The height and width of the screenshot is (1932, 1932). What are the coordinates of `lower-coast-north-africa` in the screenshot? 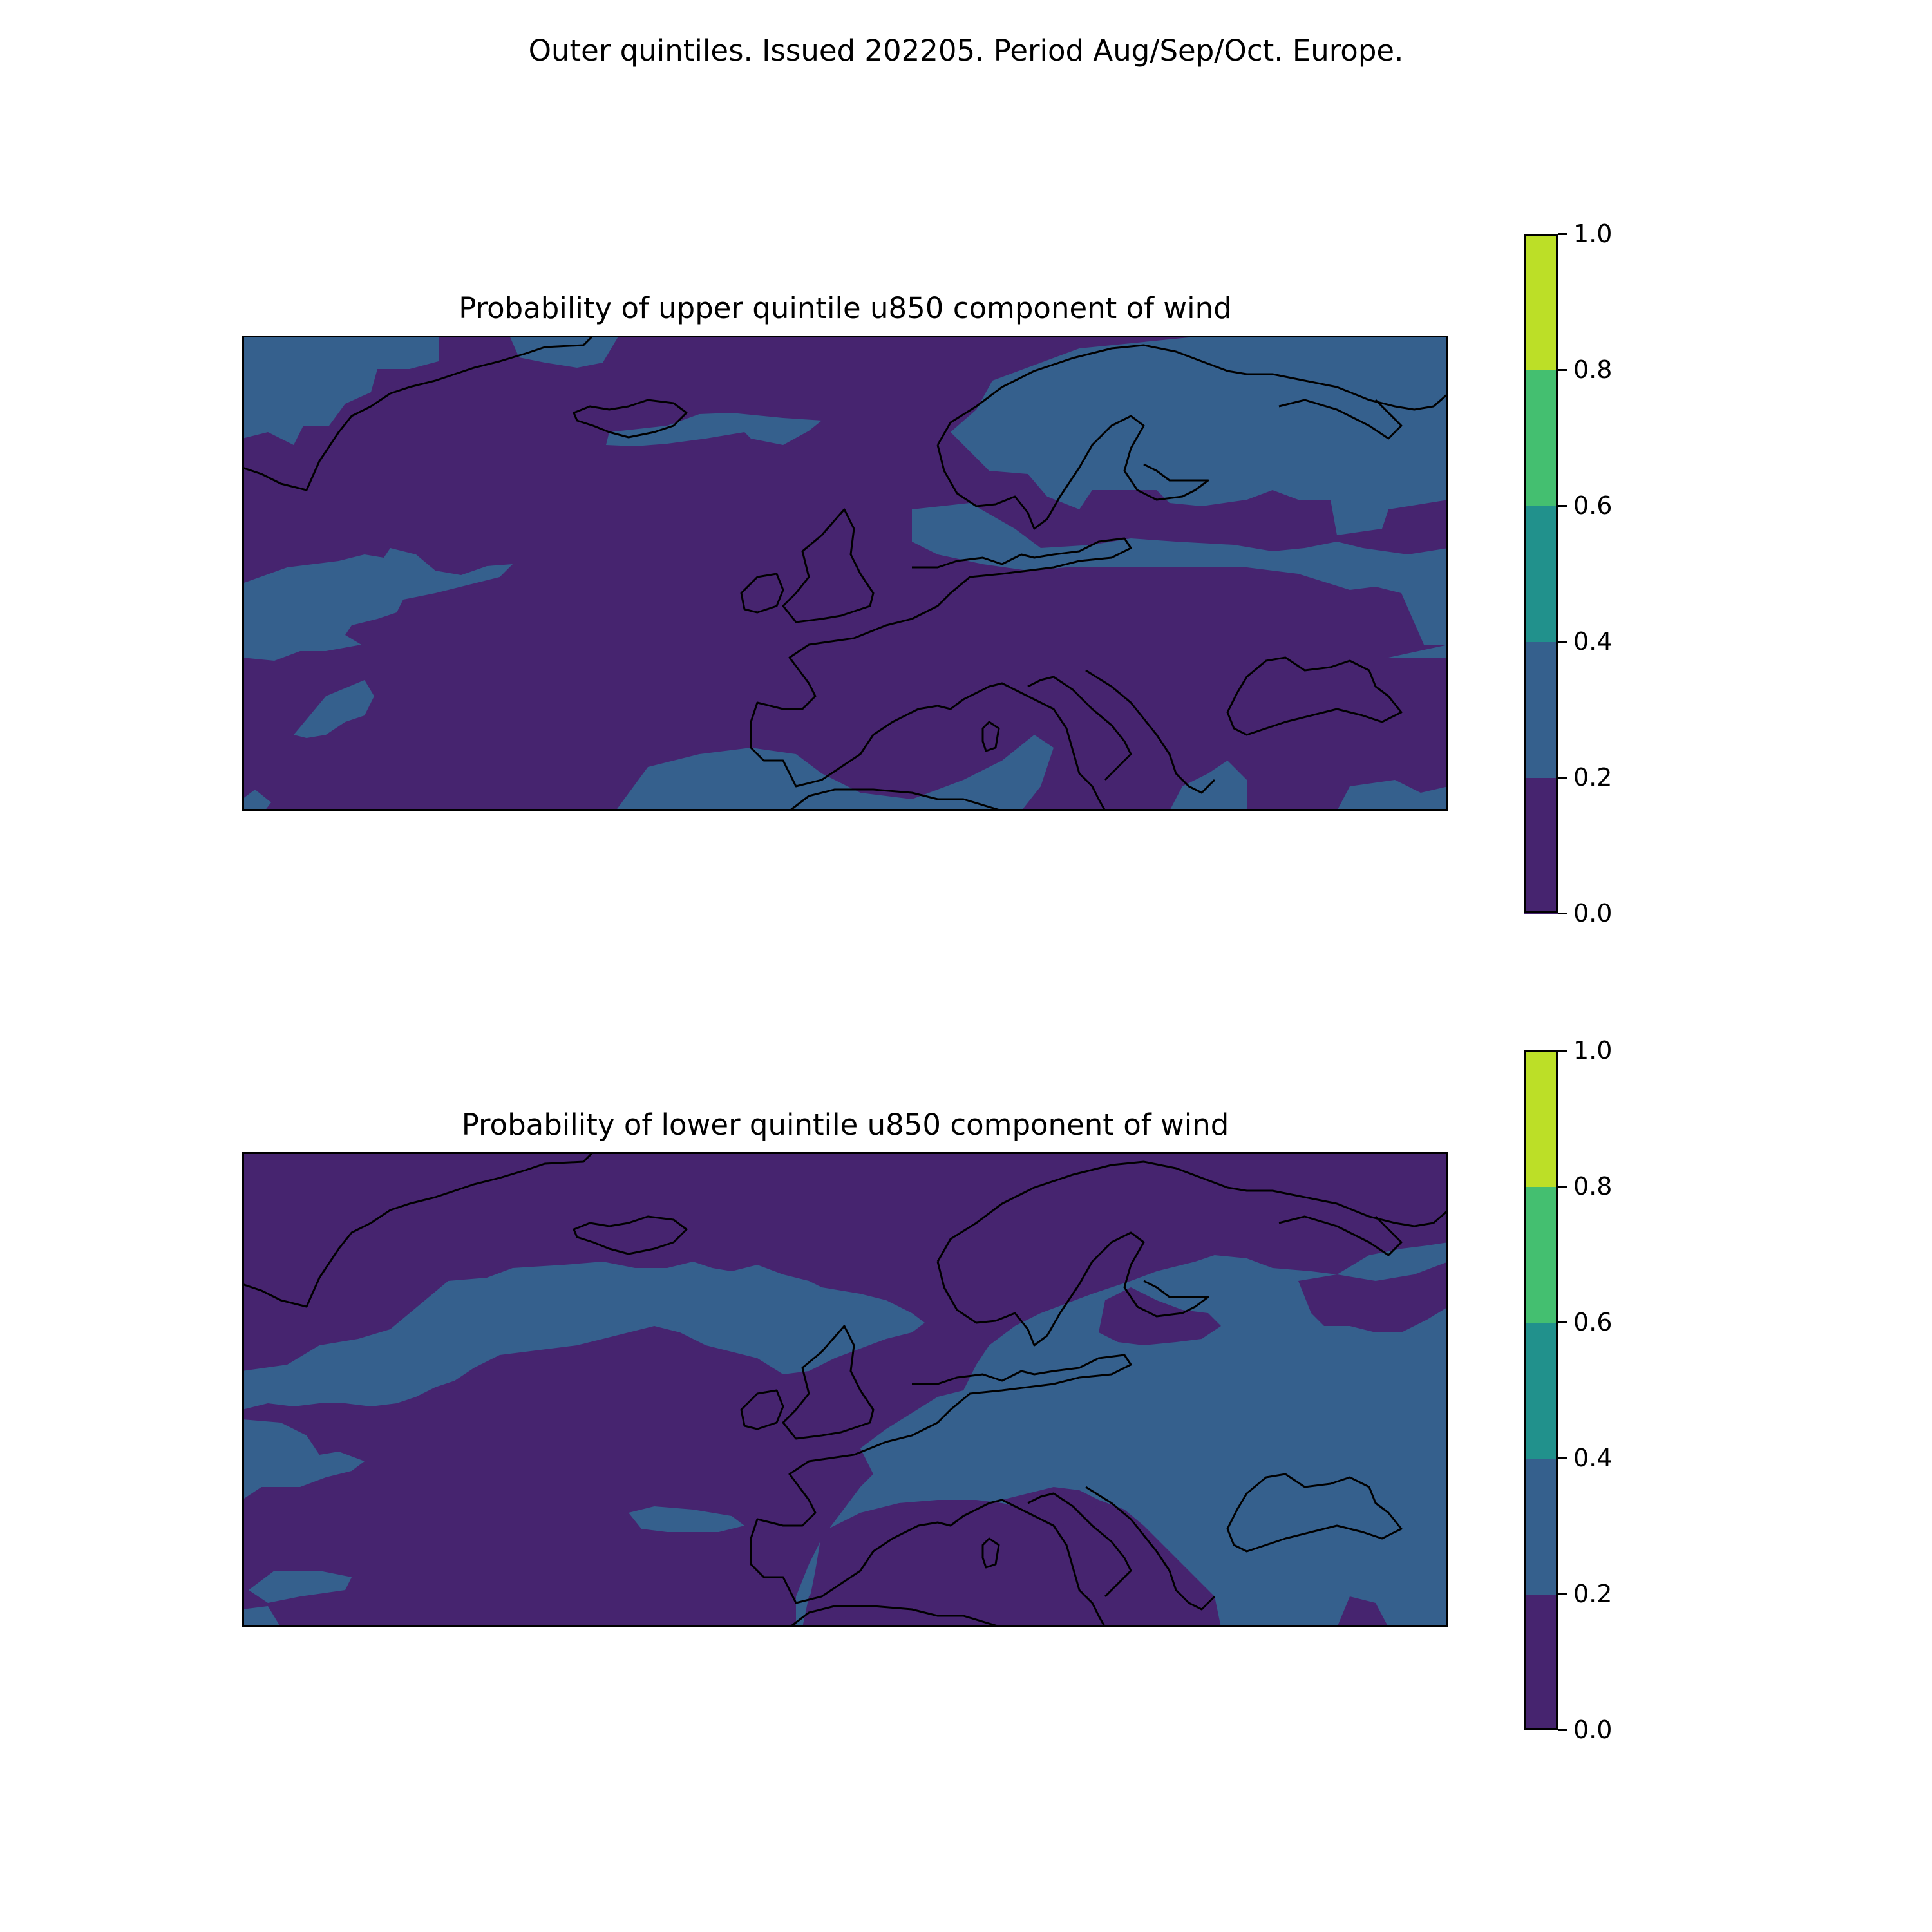 It's located at (896, 1616).